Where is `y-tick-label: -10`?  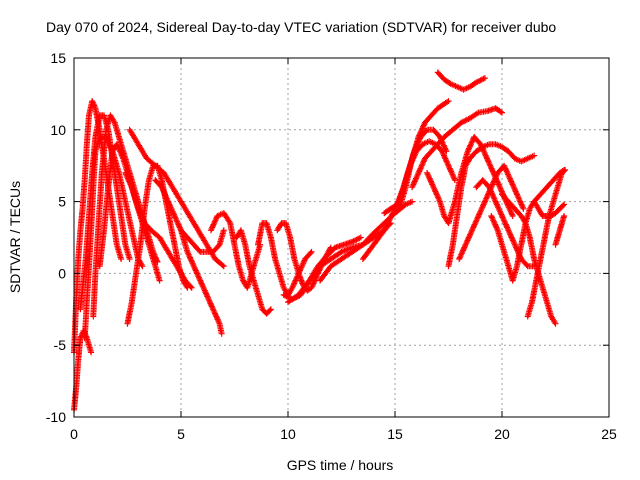 y-tick-label: -10 is located at coordinates (56, 417).